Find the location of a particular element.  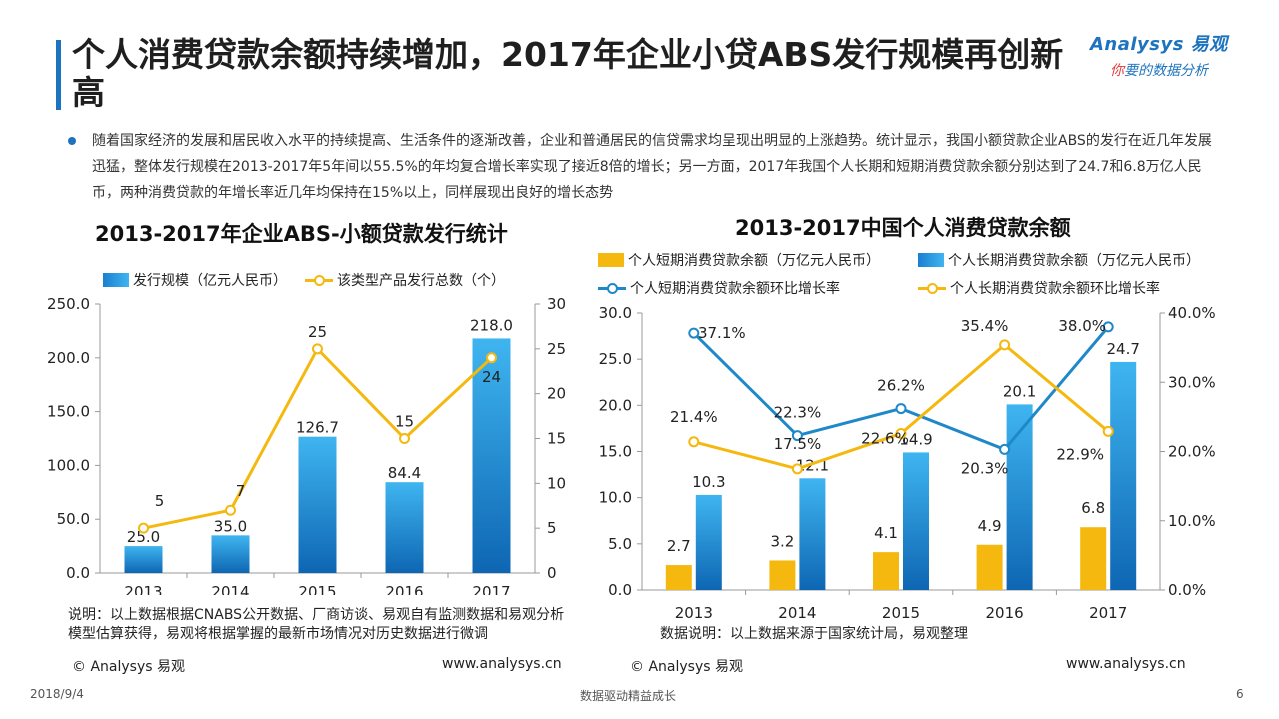

right-website: www.analysys.cn is located at coordinates (1126, 664).